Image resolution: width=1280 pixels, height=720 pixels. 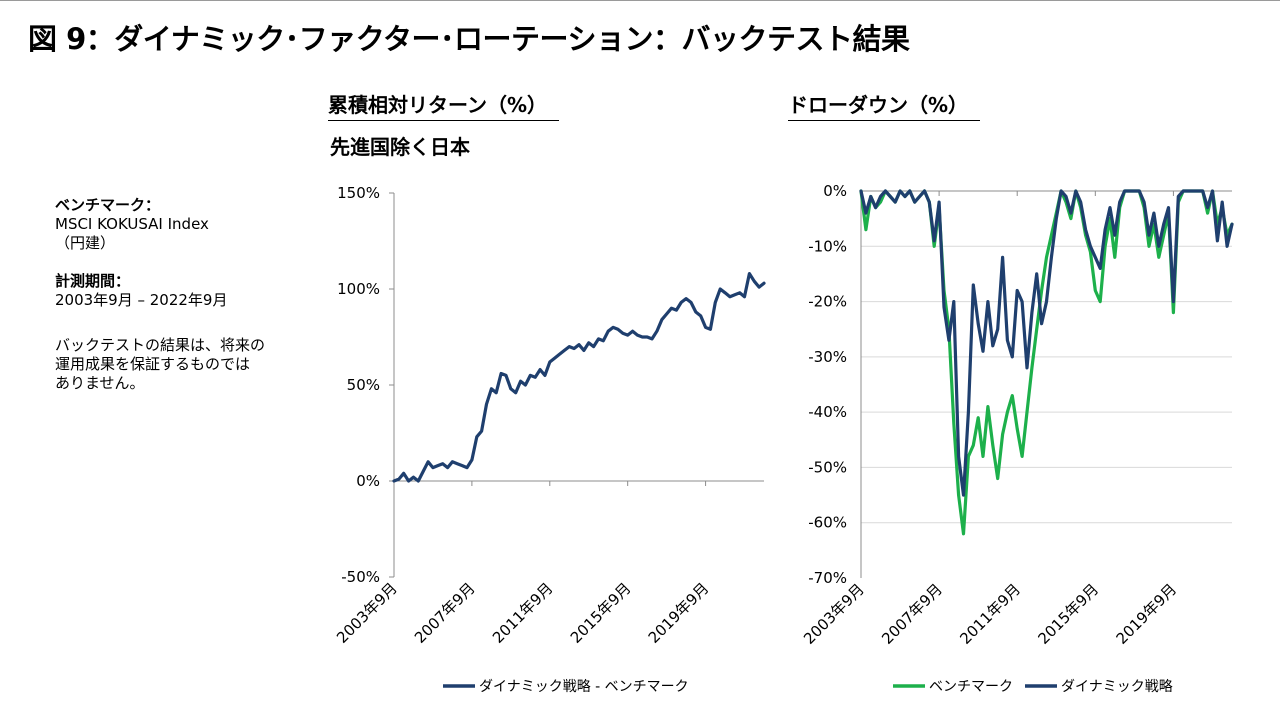 What do you see at coordinates (640, 0) in the screenshot?
I see `top-rule` at bounding box center [640, 0].